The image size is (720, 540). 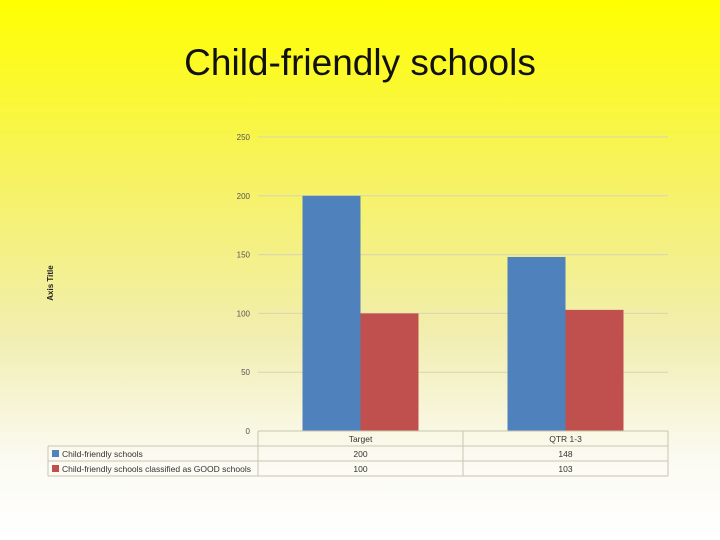 I want to click on y-tick-label: 100, so click(x=244, y=313).